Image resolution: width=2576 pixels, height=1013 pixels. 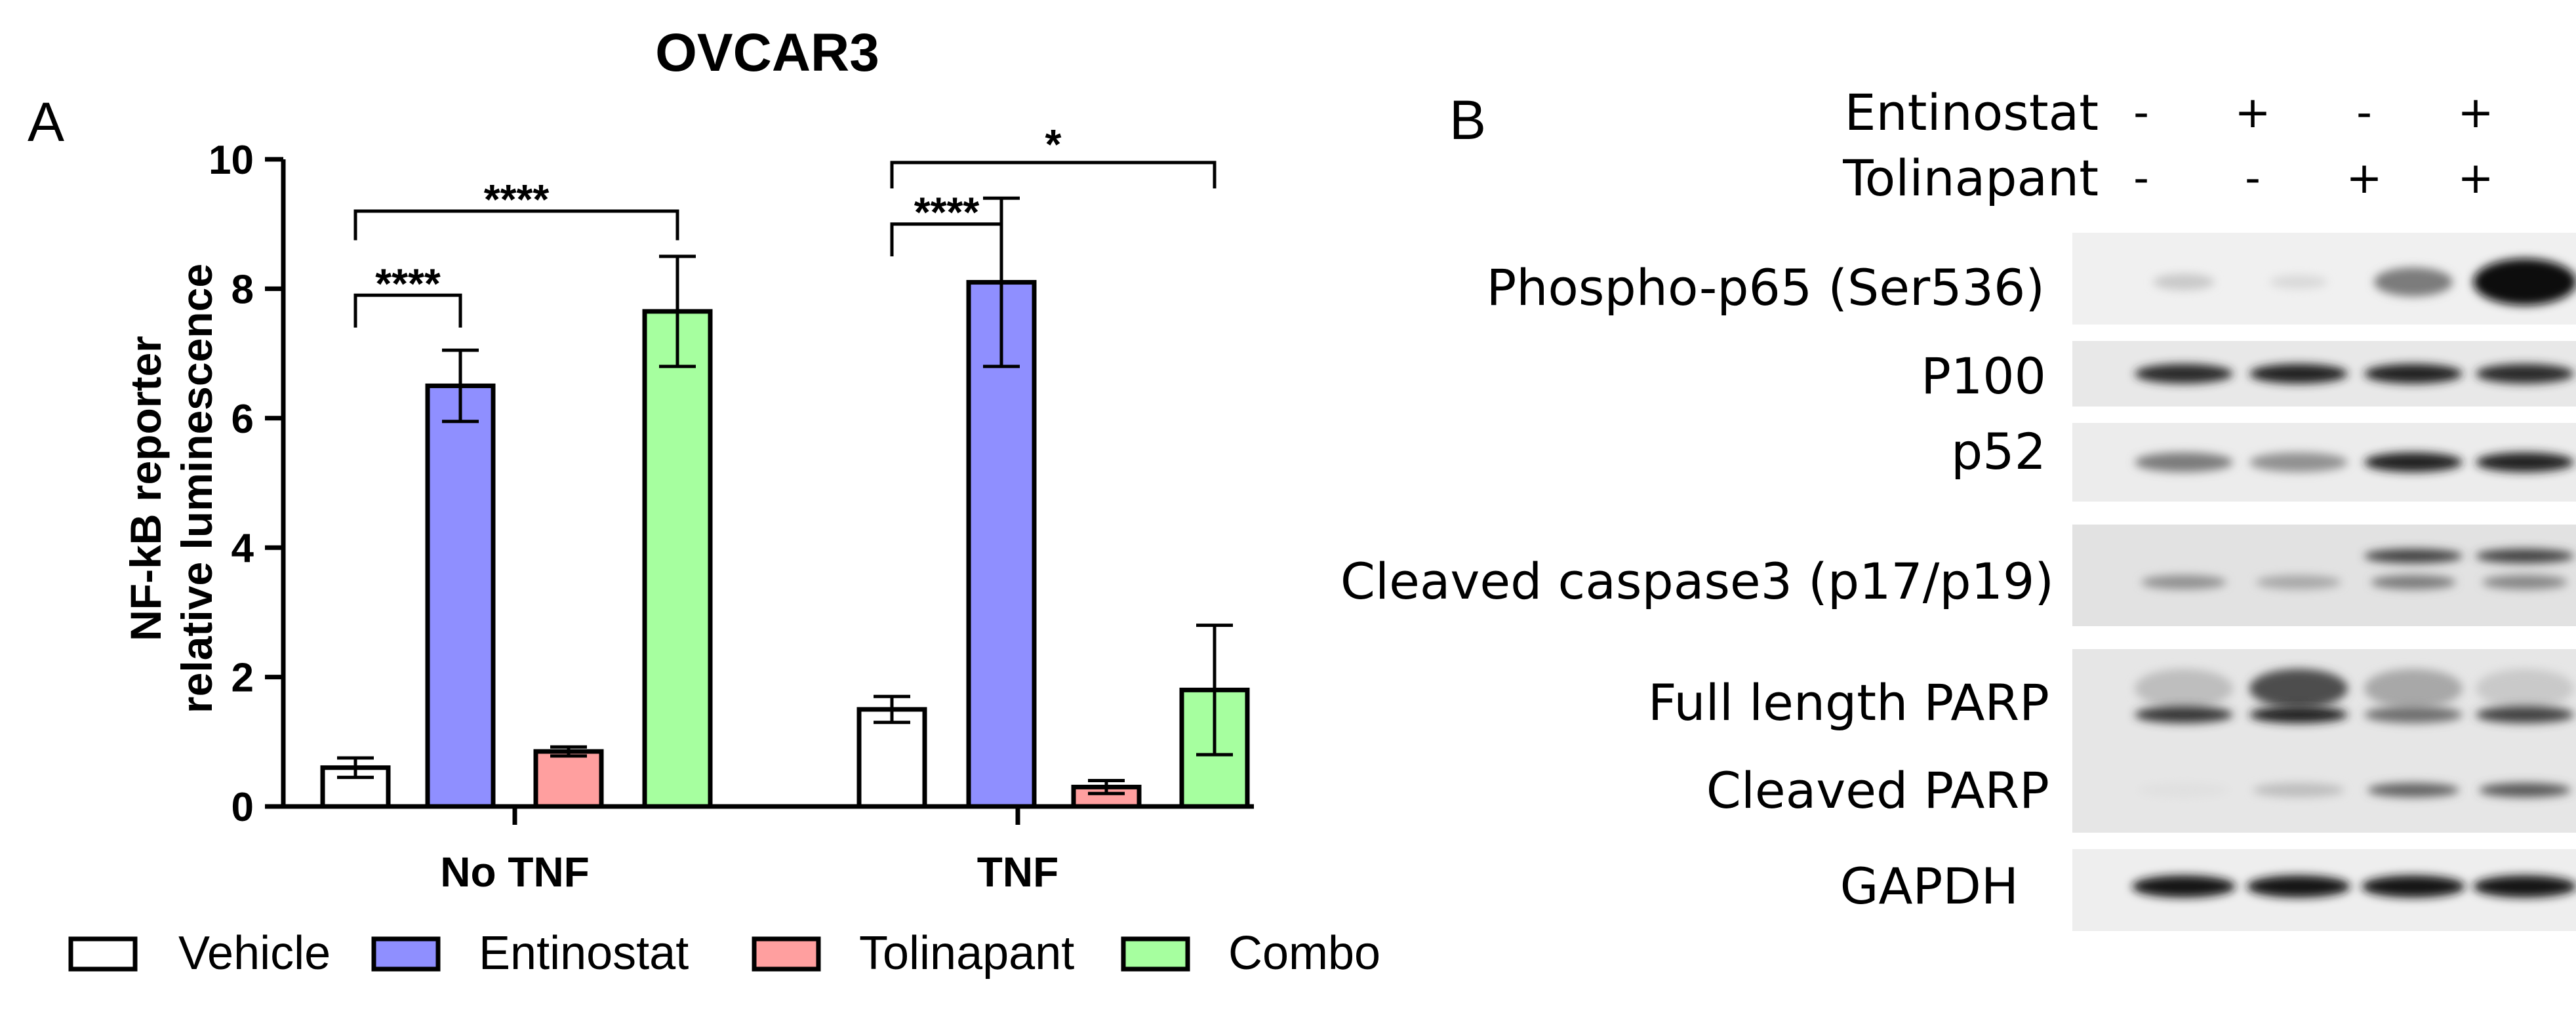 What do you see at coordinates (46, 122) in the screenshot?
I see `panel-a-letter: A` at bounding box center [46, 122].